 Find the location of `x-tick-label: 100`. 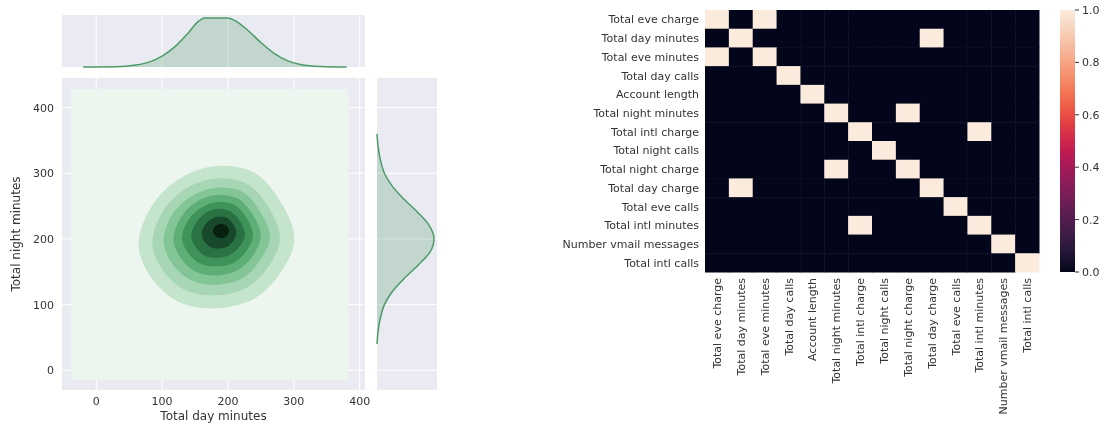

x-tick-label: 100 is located at coordinates (162, 401).